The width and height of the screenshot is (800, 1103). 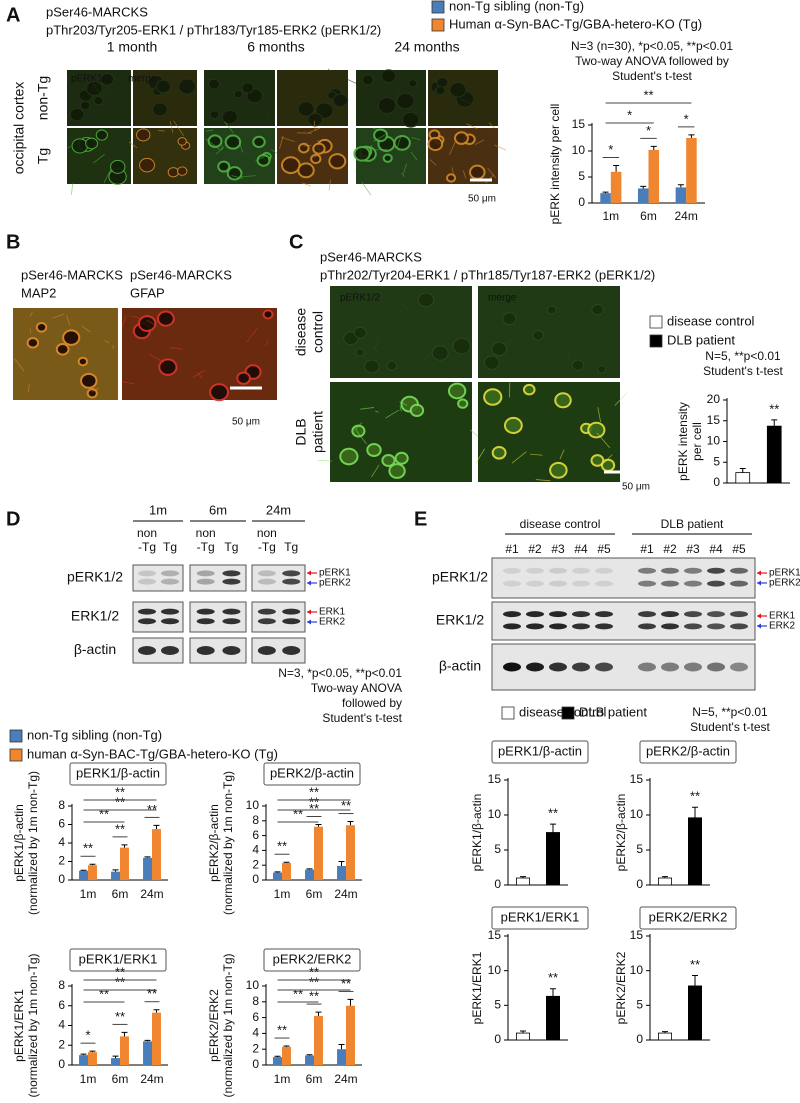 What do you see at coordinates (282, 1079) in the screenshot?
I see `x-tick-label: 1m` at bounding box center [282, 1079].